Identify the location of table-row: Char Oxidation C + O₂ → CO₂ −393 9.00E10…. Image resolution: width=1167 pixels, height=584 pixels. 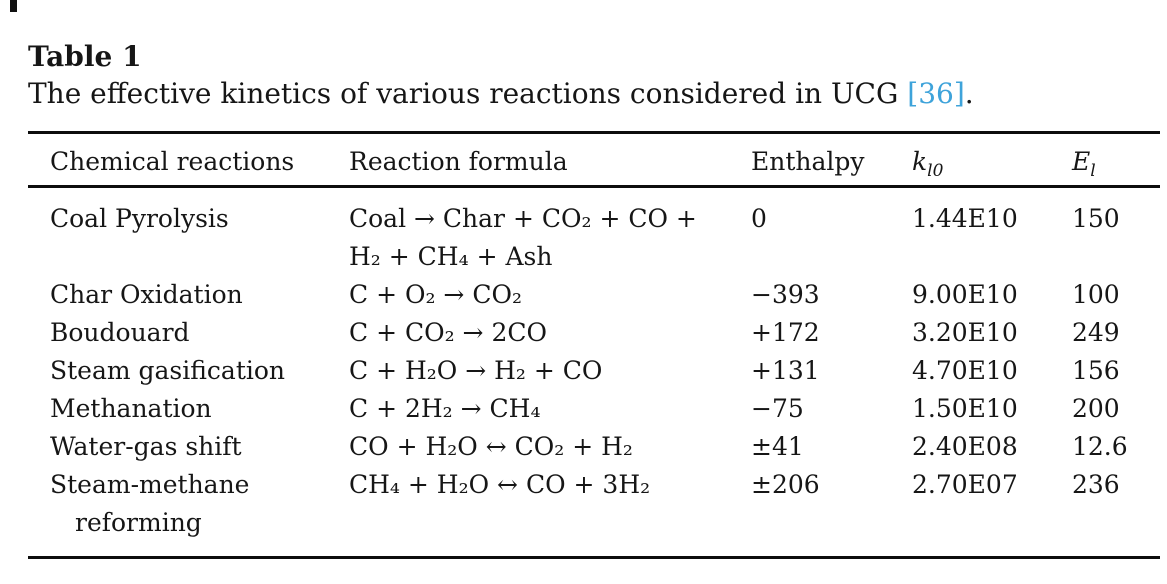
(594, 295).